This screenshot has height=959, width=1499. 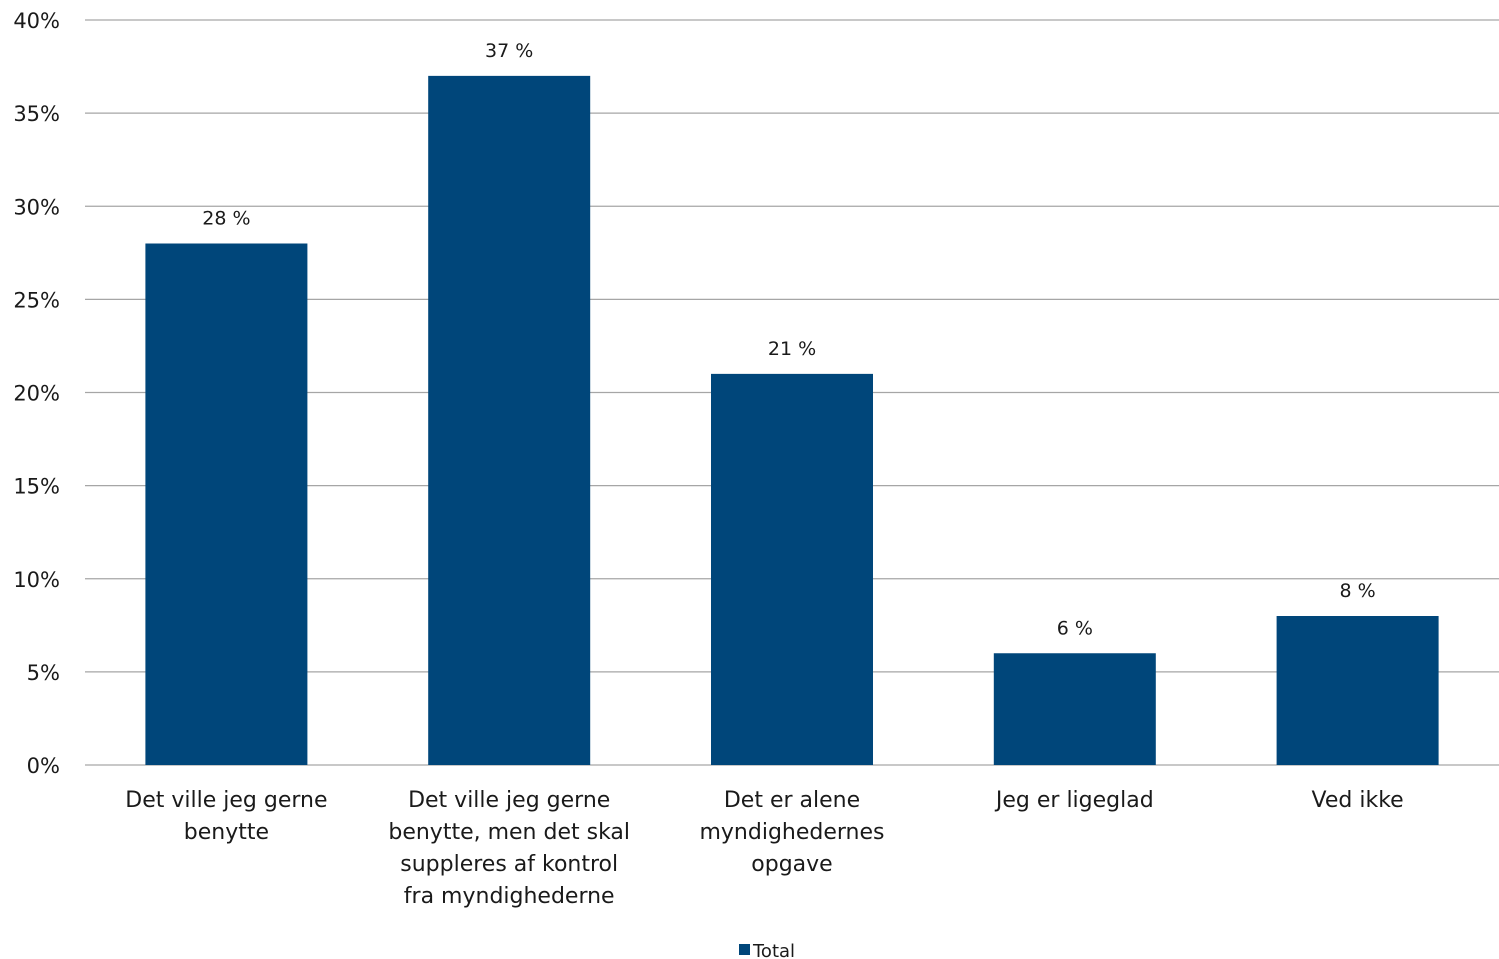 I want to click on legend: Total, so click(x=767, y=950).